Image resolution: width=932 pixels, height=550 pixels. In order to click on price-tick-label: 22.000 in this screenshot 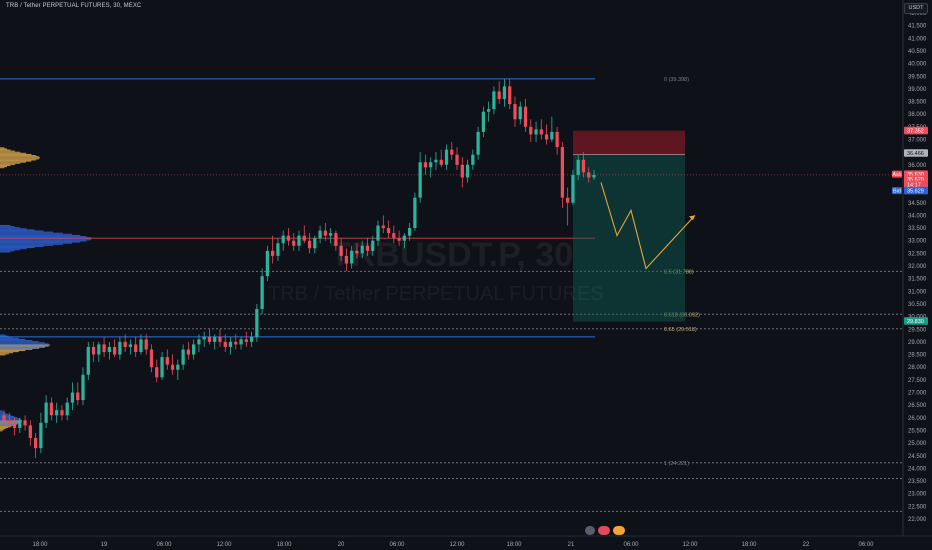, I will do `click(917, 520)`.